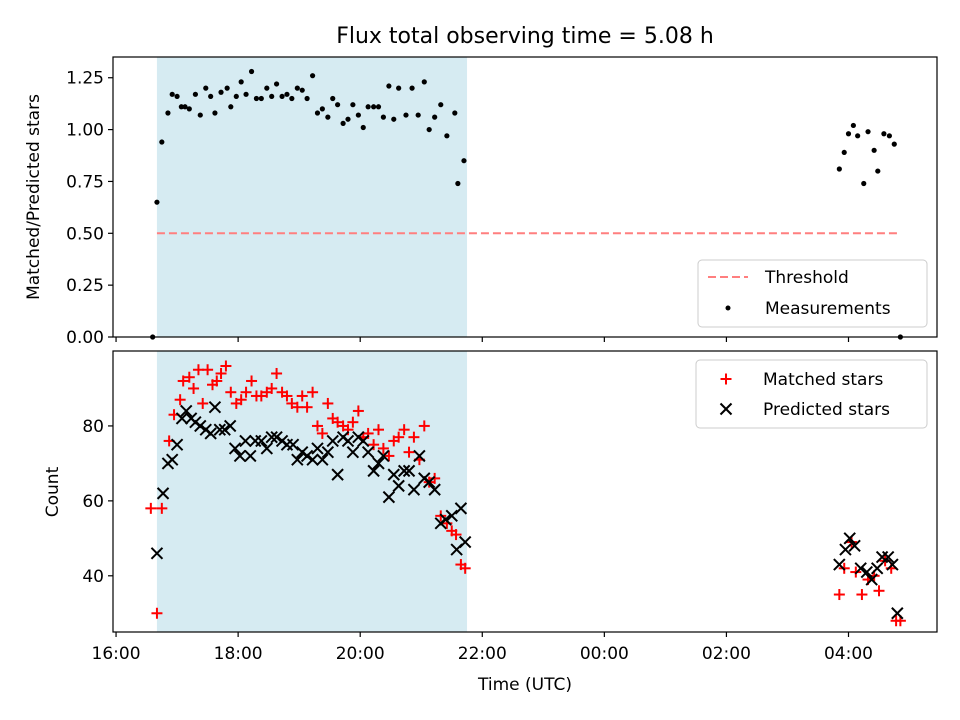 The image size is (960, 720). What do you see at coordinates (604, 654) in the screenshot?
I see `x-tick-label: 00:00` at bounding box center [604, 654].